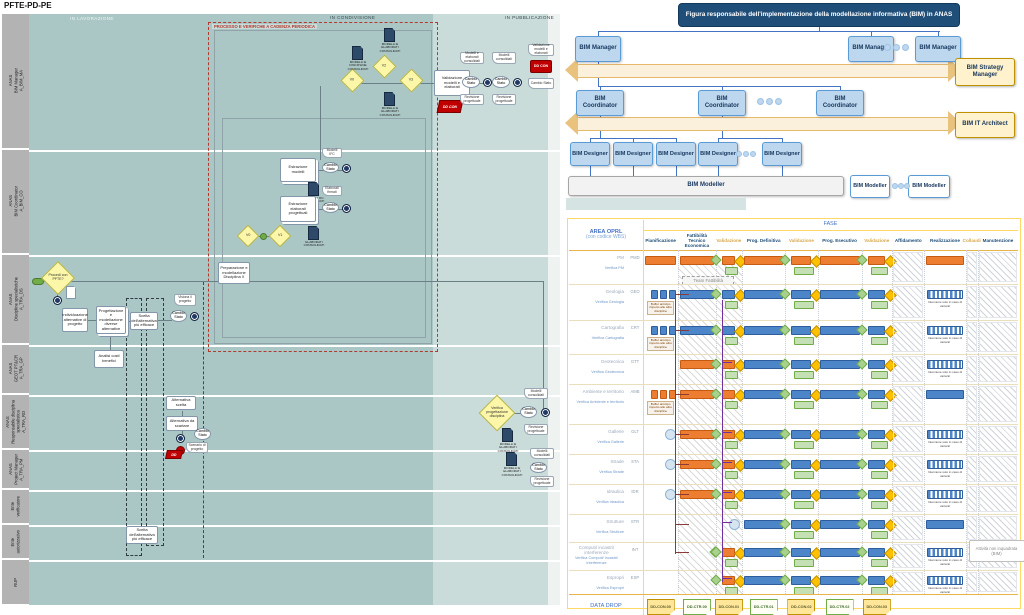 This screenshot has height=615, width=1024. What do you see at coordinates (945, 240) in the screenshot?
I see `phase-header: Realizzazione` at bounding box center [945, 240].